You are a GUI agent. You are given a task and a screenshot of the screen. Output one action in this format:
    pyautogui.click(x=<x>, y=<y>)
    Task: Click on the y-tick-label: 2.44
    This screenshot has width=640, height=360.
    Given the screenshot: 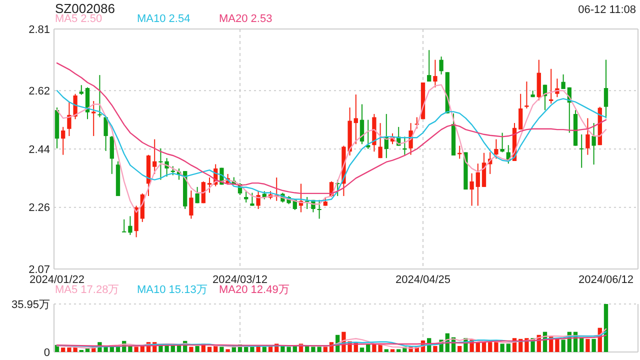 What is the action you would take?
    pyautogui.click(x=39, y=150)
    